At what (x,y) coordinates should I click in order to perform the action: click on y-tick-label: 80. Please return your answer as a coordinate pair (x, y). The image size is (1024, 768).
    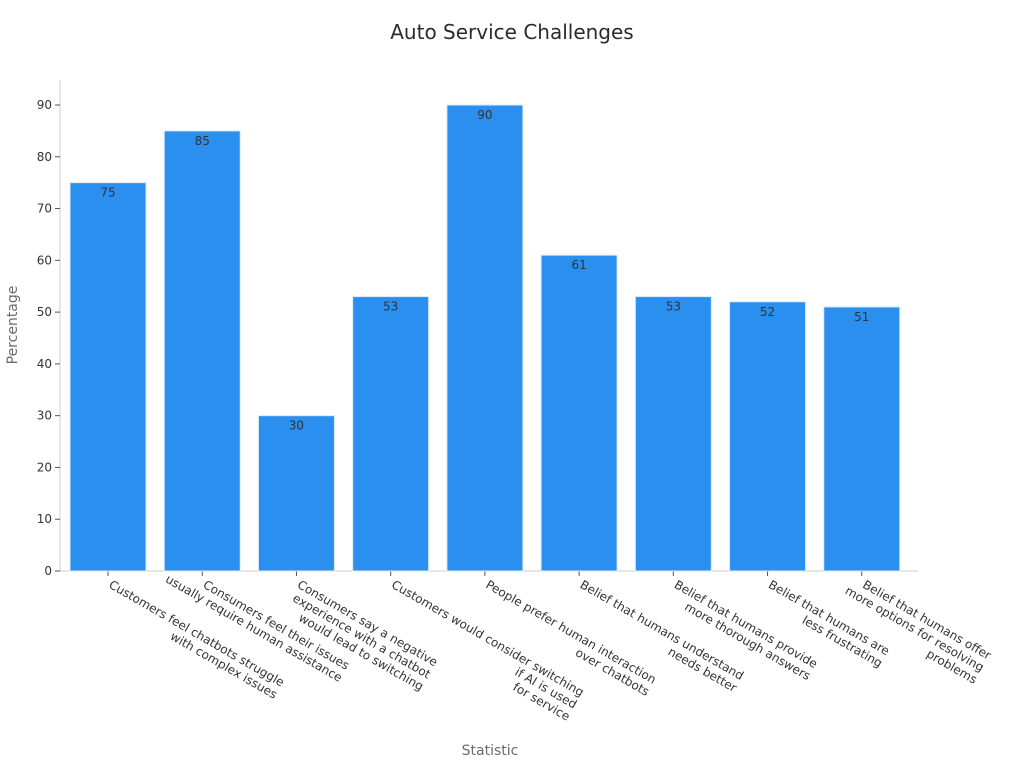
    Looking at the image, I should click on (44, 157).